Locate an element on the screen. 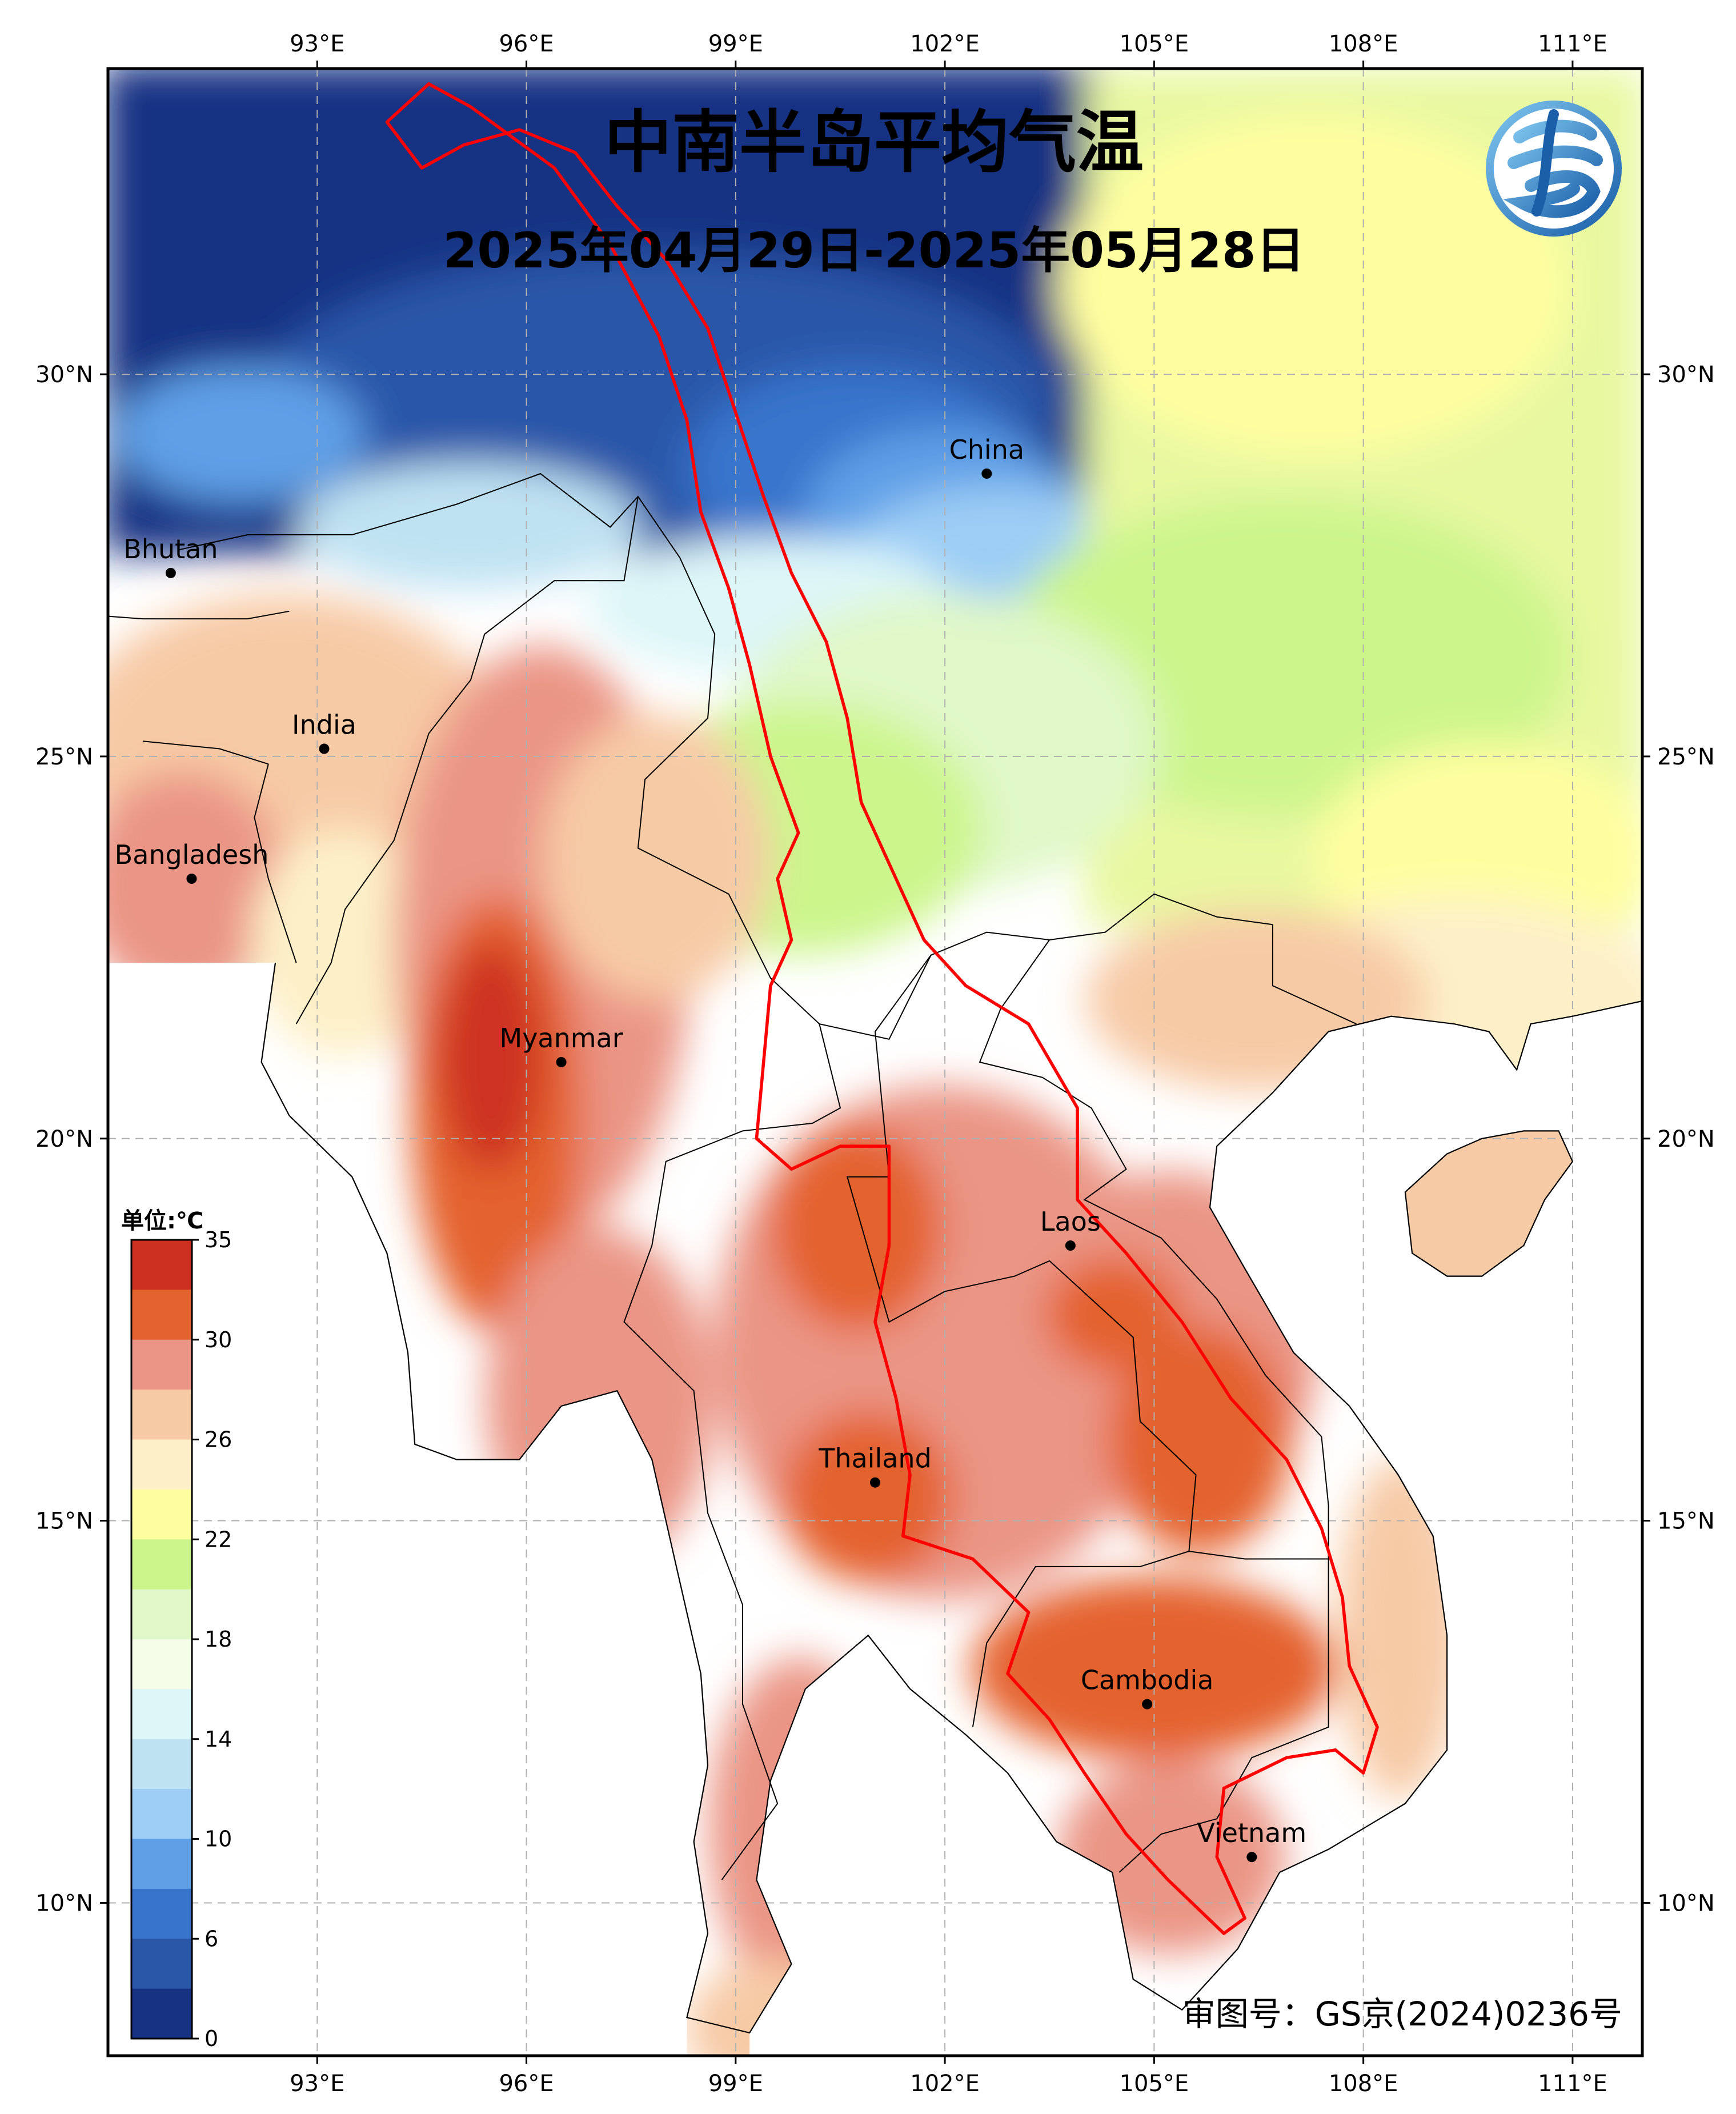  colorbar-tick-label: 26 is located at coordinates (218, 1439).